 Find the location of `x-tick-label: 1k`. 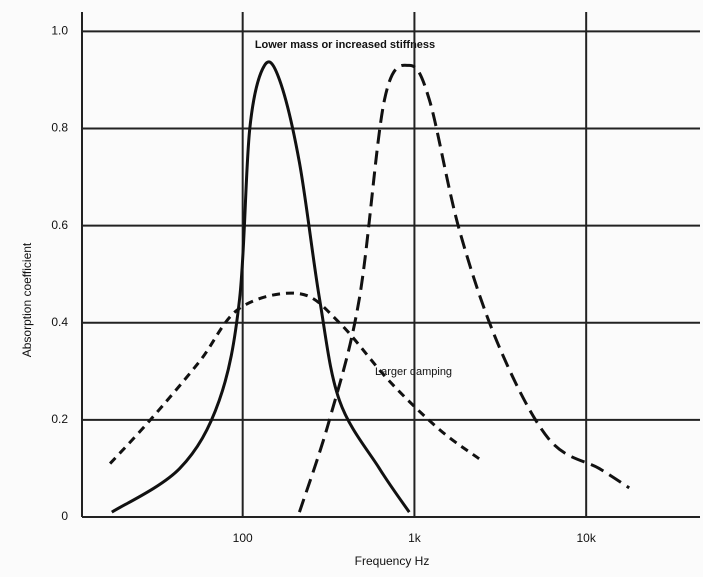

x-tick-label: 1k is located at coordinates (415, 538).